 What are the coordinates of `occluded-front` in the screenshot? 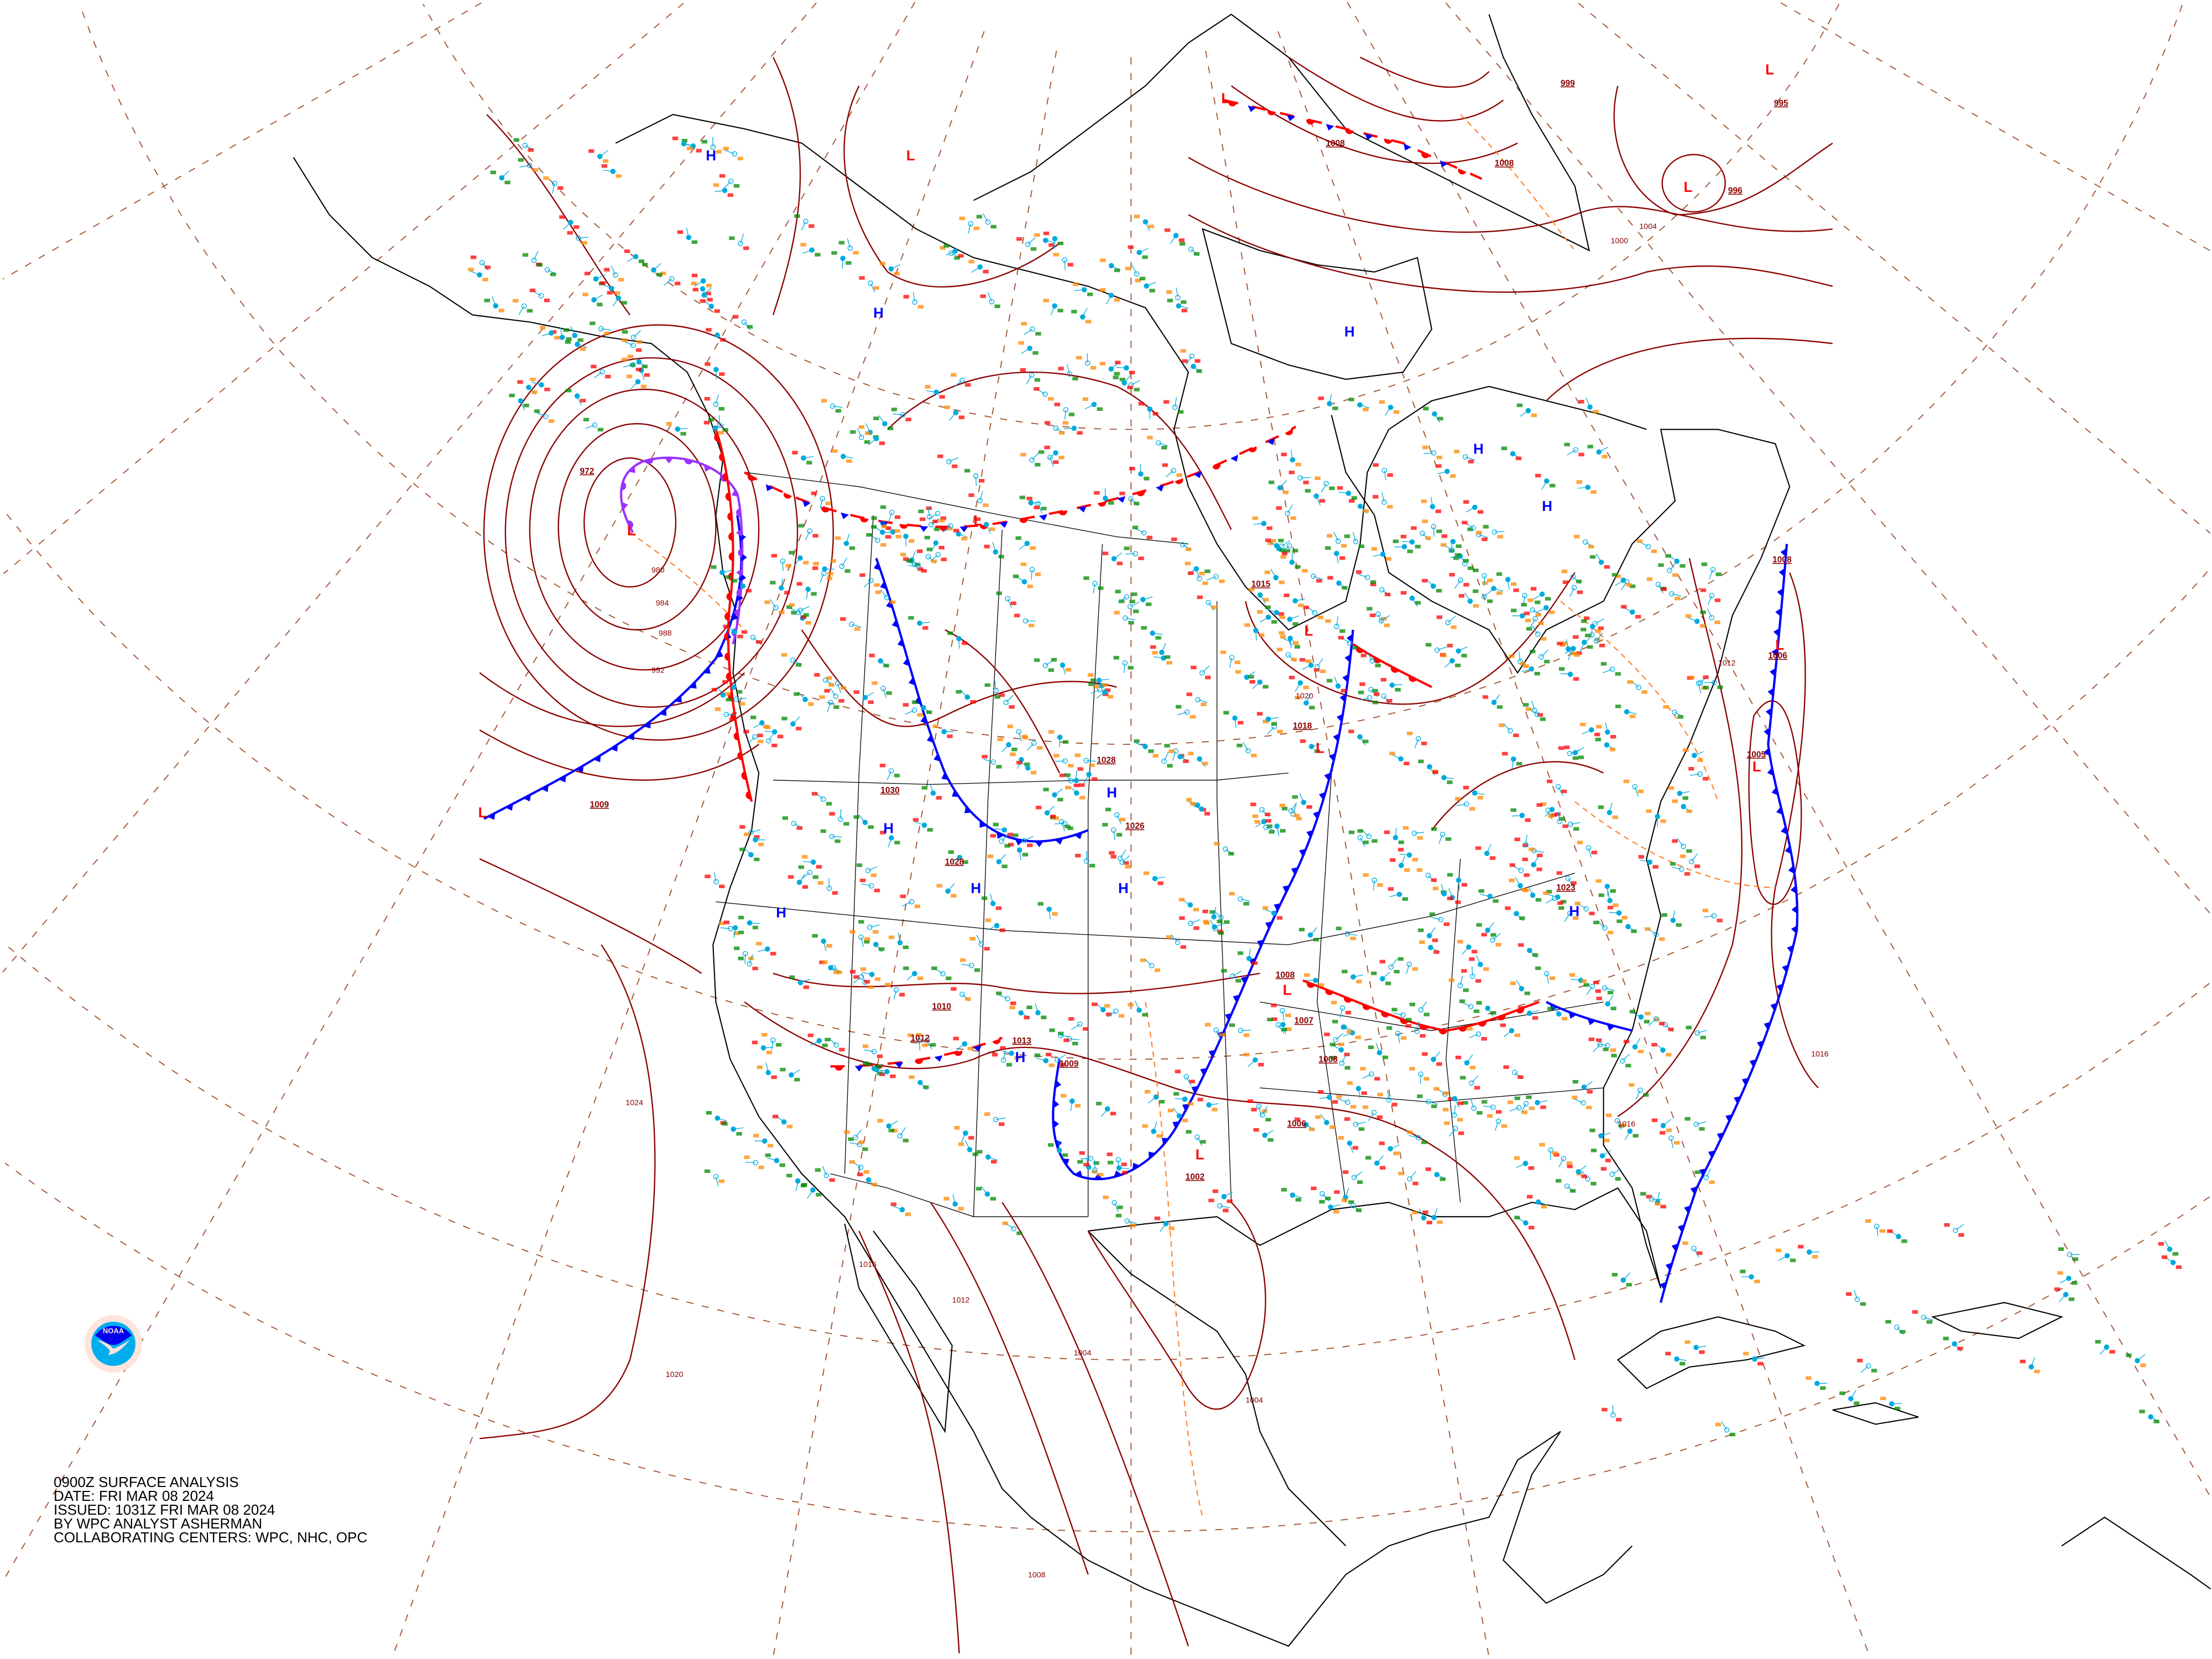 It's located at (682, 551).